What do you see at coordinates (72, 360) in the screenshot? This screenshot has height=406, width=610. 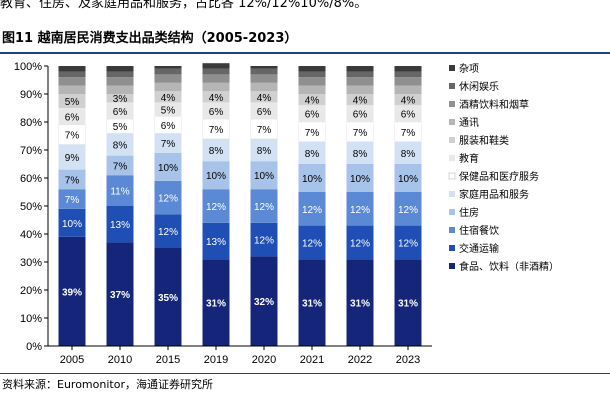 I see `x-tick-label: 2005` at bounding box center [72, 360].